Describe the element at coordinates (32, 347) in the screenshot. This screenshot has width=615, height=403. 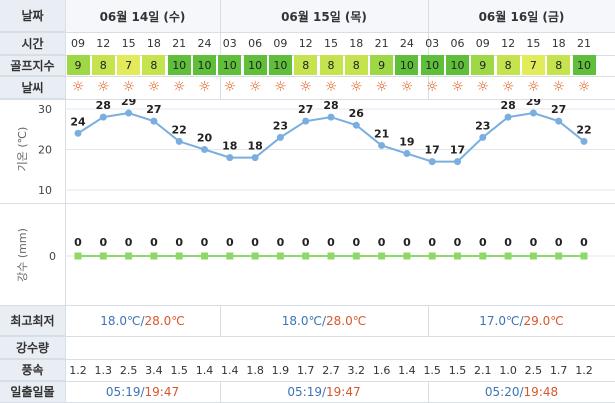
I see `label-rain-amount: 강수량` at that location.